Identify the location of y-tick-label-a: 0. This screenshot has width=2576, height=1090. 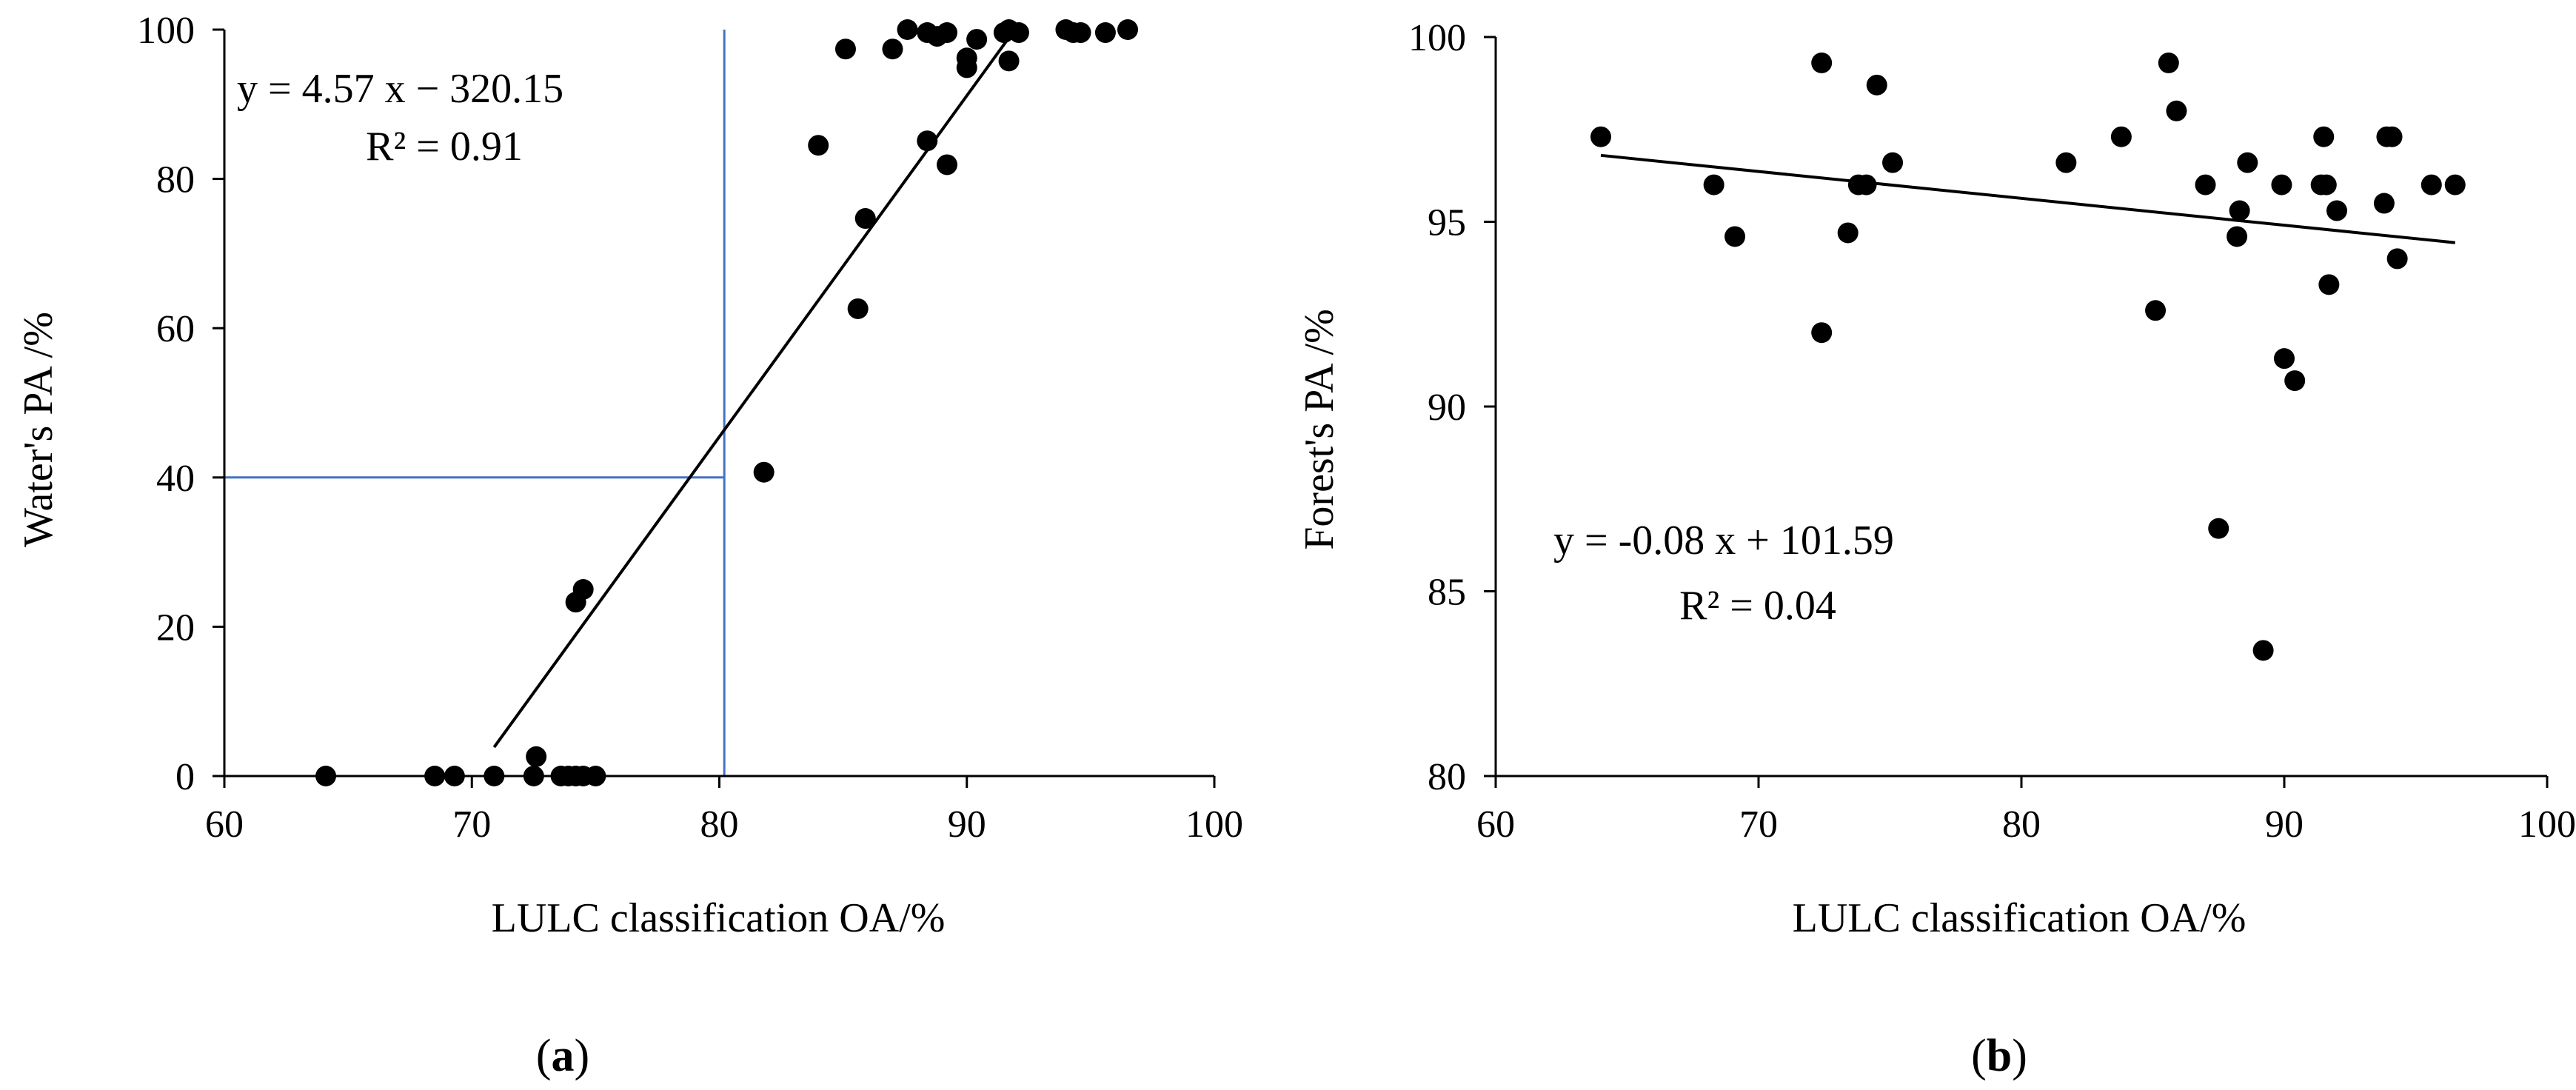
(185, 777).